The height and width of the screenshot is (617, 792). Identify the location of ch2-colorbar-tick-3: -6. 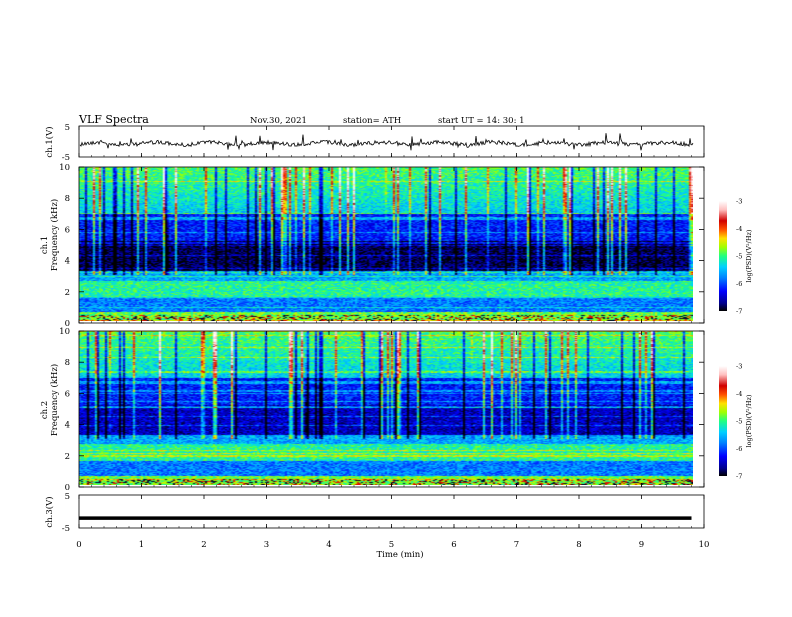
(739, 449).